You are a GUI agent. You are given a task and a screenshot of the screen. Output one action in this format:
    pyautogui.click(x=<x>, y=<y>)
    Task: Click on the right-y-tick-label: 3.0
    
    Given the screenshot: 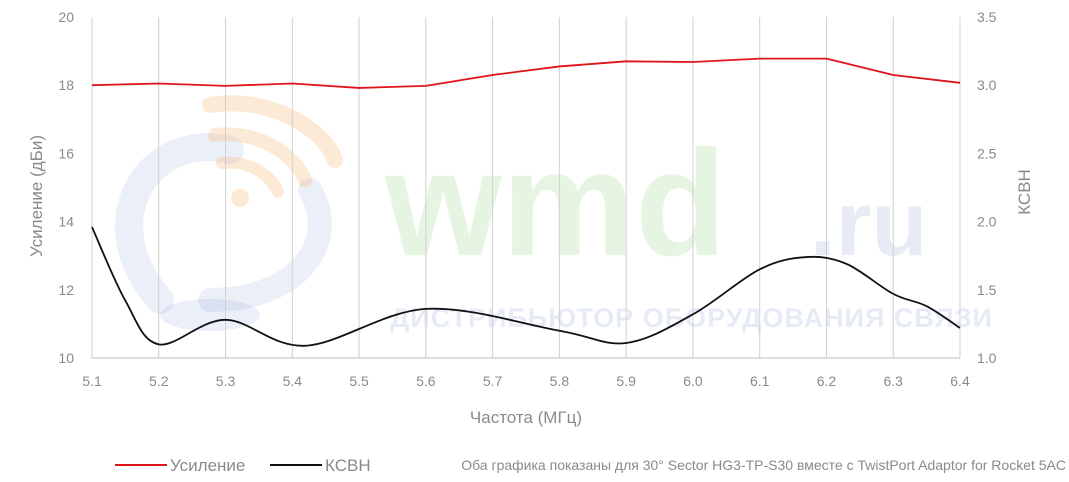 What is the action you would take?
    pyautogui.click(x=987, y=85)
    